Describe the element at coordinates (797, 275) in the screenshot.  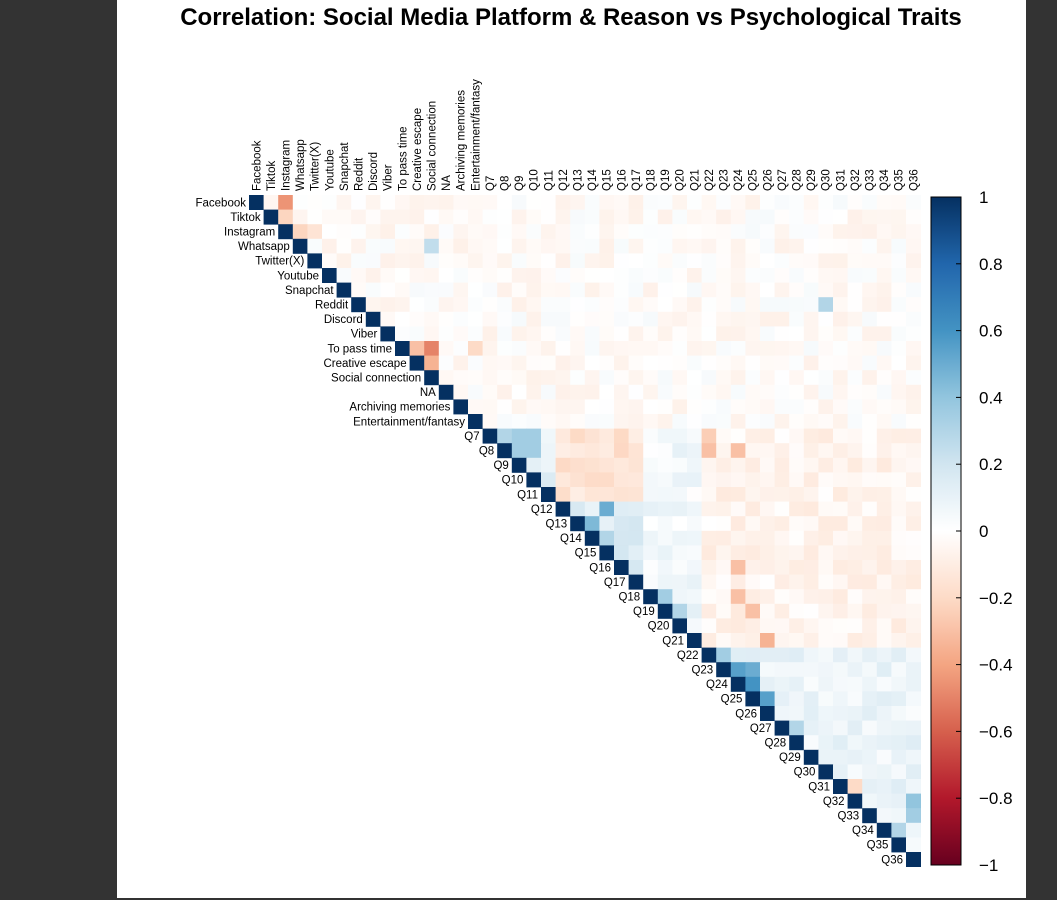
I see `cell-youtube-q28` at that location.